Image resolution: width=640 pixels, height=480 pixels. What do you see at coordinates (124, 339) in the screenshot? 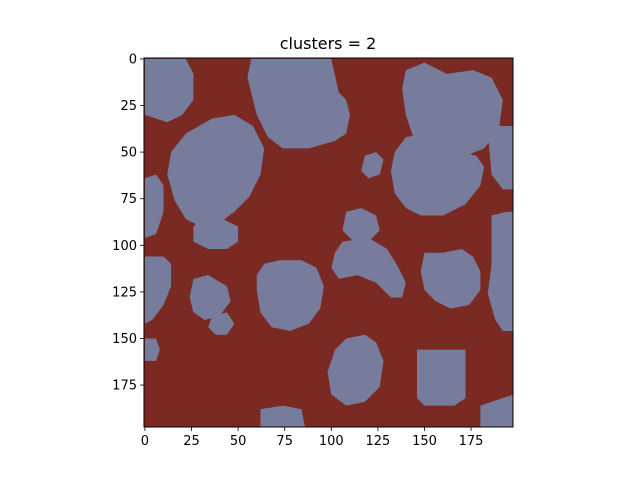
I see `y-tick-label: 150` at bounding box center [124, 339].